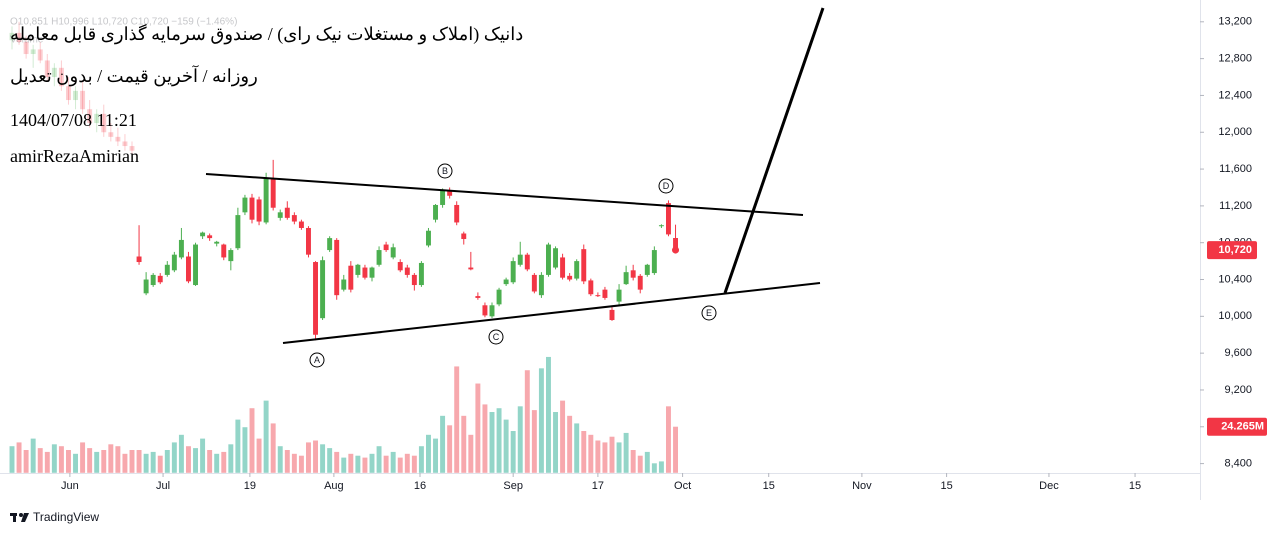 The image size is (1282, 535). Describe the element at coordinates (862, 486) in the screenshot. I see `x-tick-label: Nov` at that location.